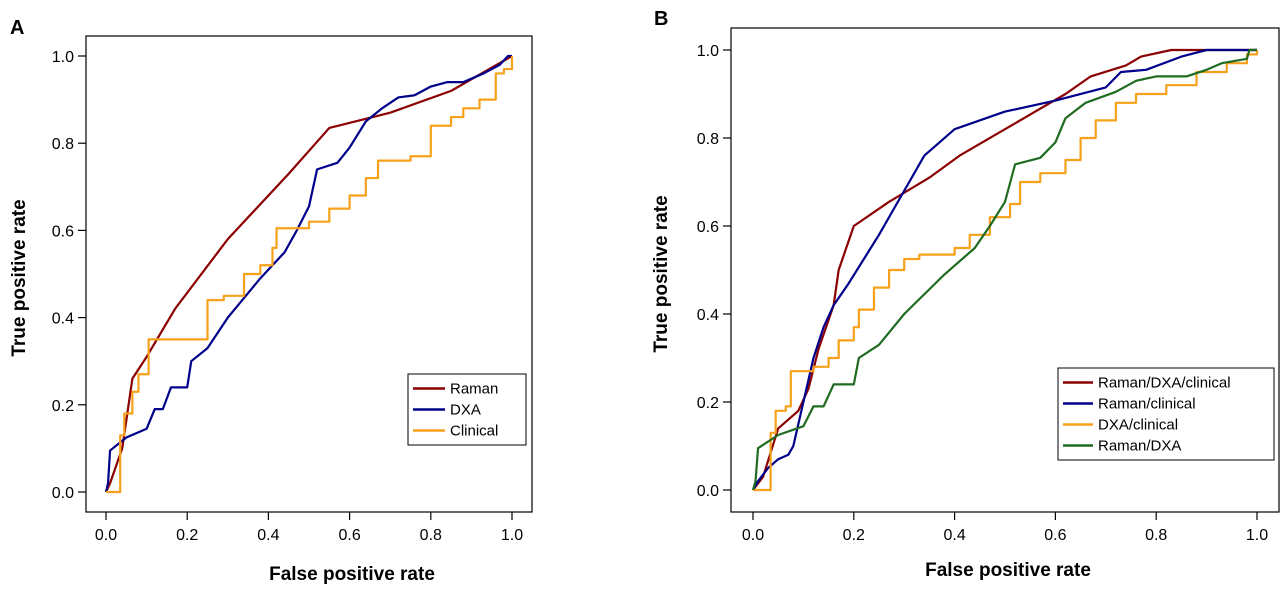 This screenshot has height=595, width=1285. What do you see at coordinates (1138, 425) in the screenshot?
I see `legend-label: DXA/clinical` at bounding box center [1138, 425].